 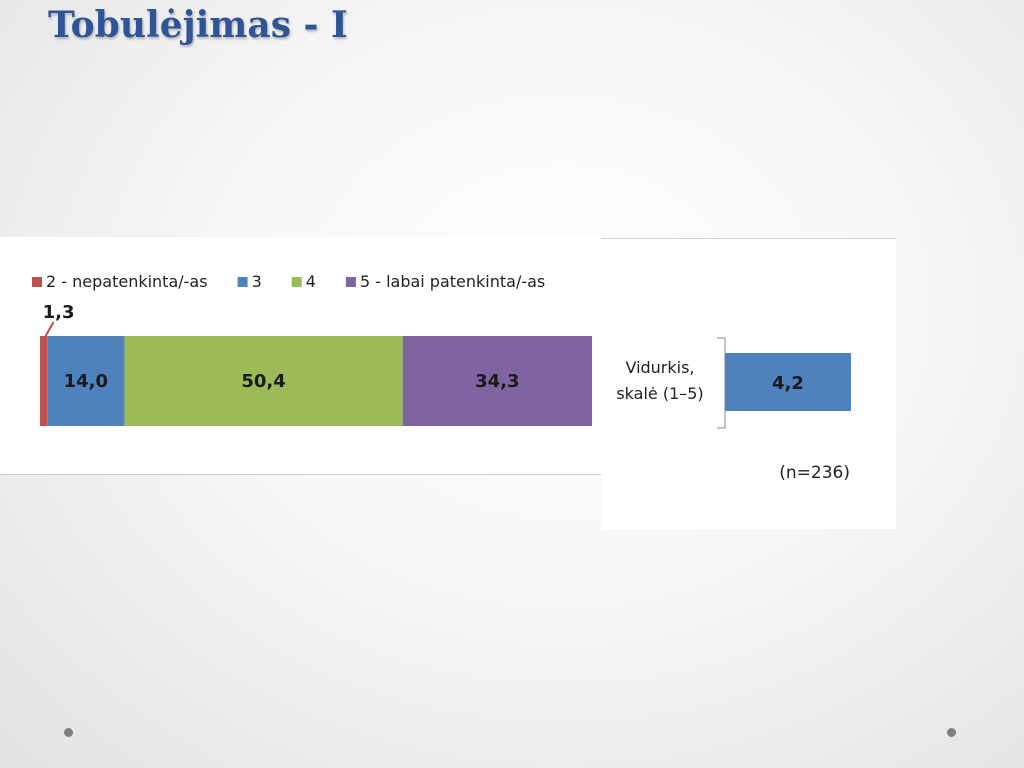 What do you see at coordinates (68, 732) in the screenshot?
I see `slide-corner-dot-left` at bounding box center [68, 732].